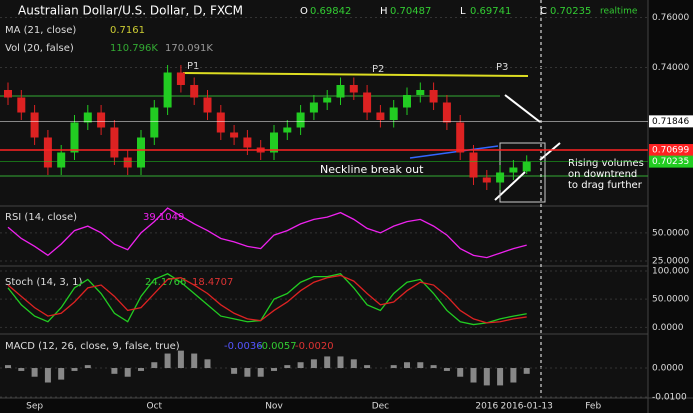 This screenshot has width=693, height=413. What do you see at coordinates (570, 11) in the screenshot?
I see `ohlc-value: 0.70235` at bounding box center [570, 11].